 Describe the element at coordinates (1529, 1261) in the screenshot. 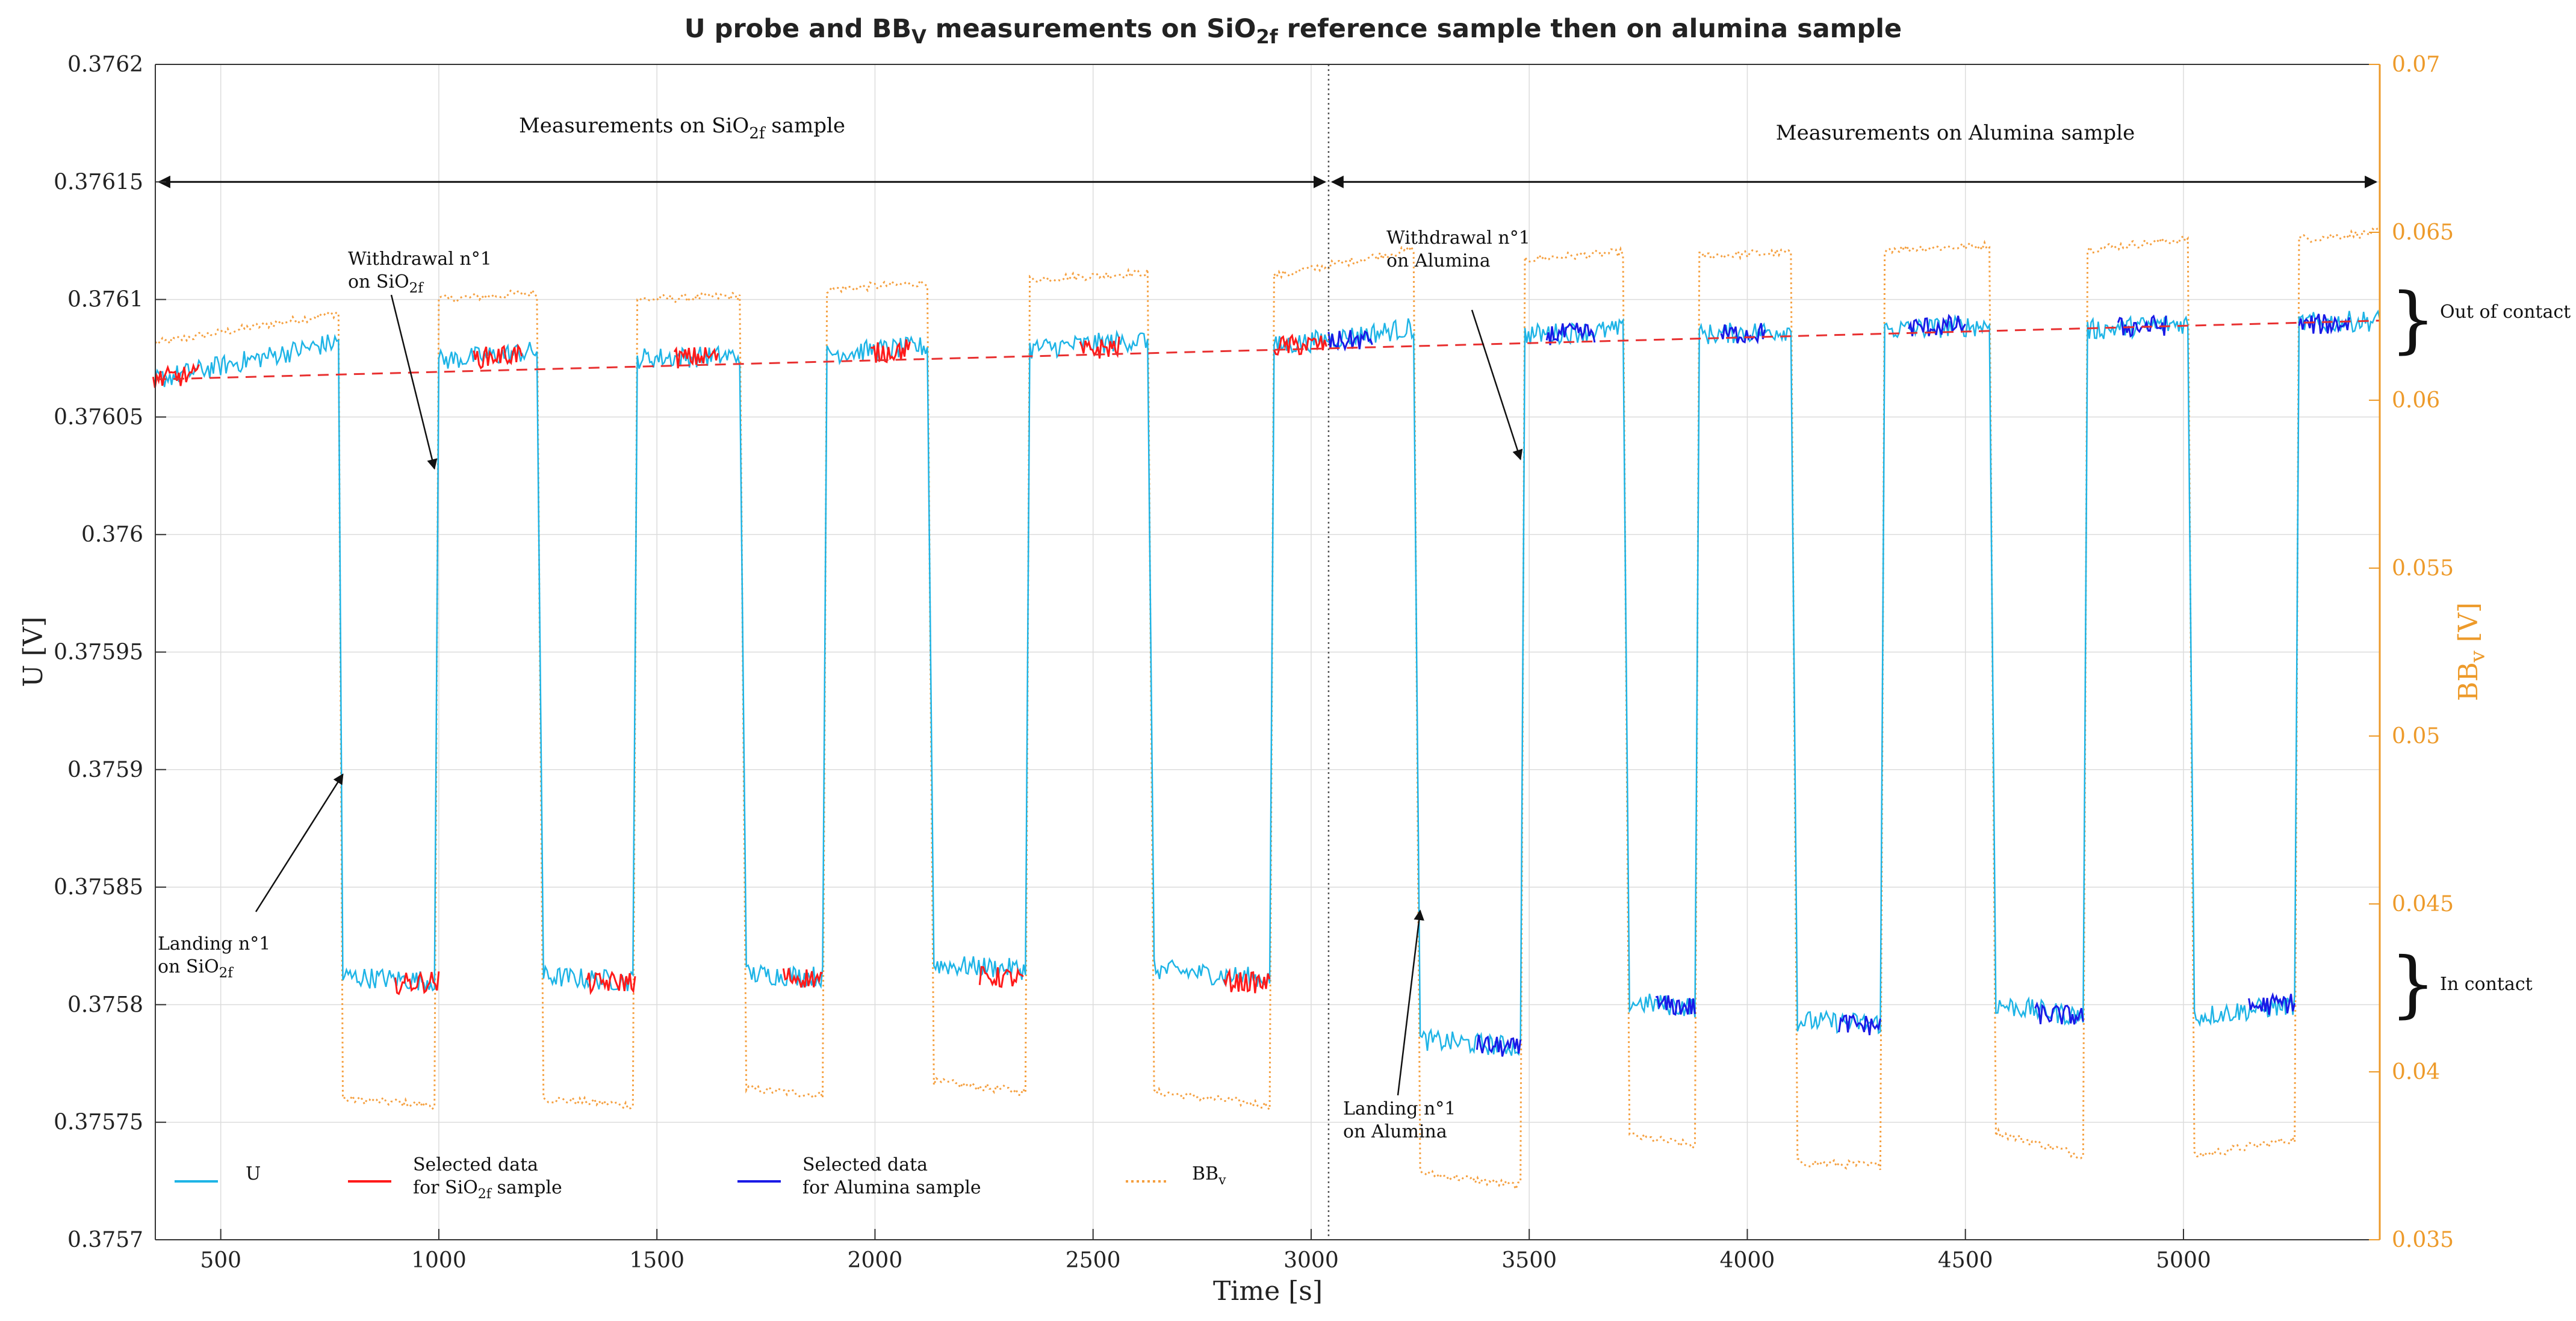

I see `x-tick-label: 3500` at that location.